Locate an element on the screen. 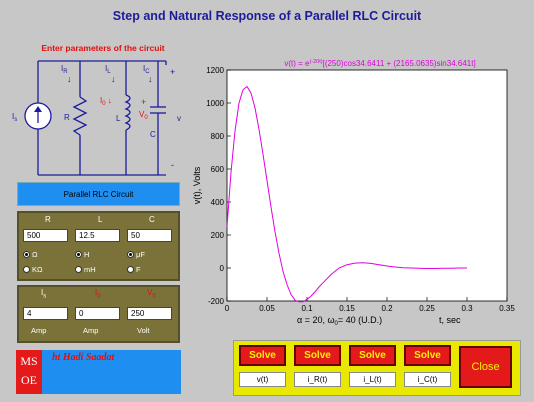 The width and height of the screenshot is (534, 402). svg-text: C is located at coordinates (153, 134).